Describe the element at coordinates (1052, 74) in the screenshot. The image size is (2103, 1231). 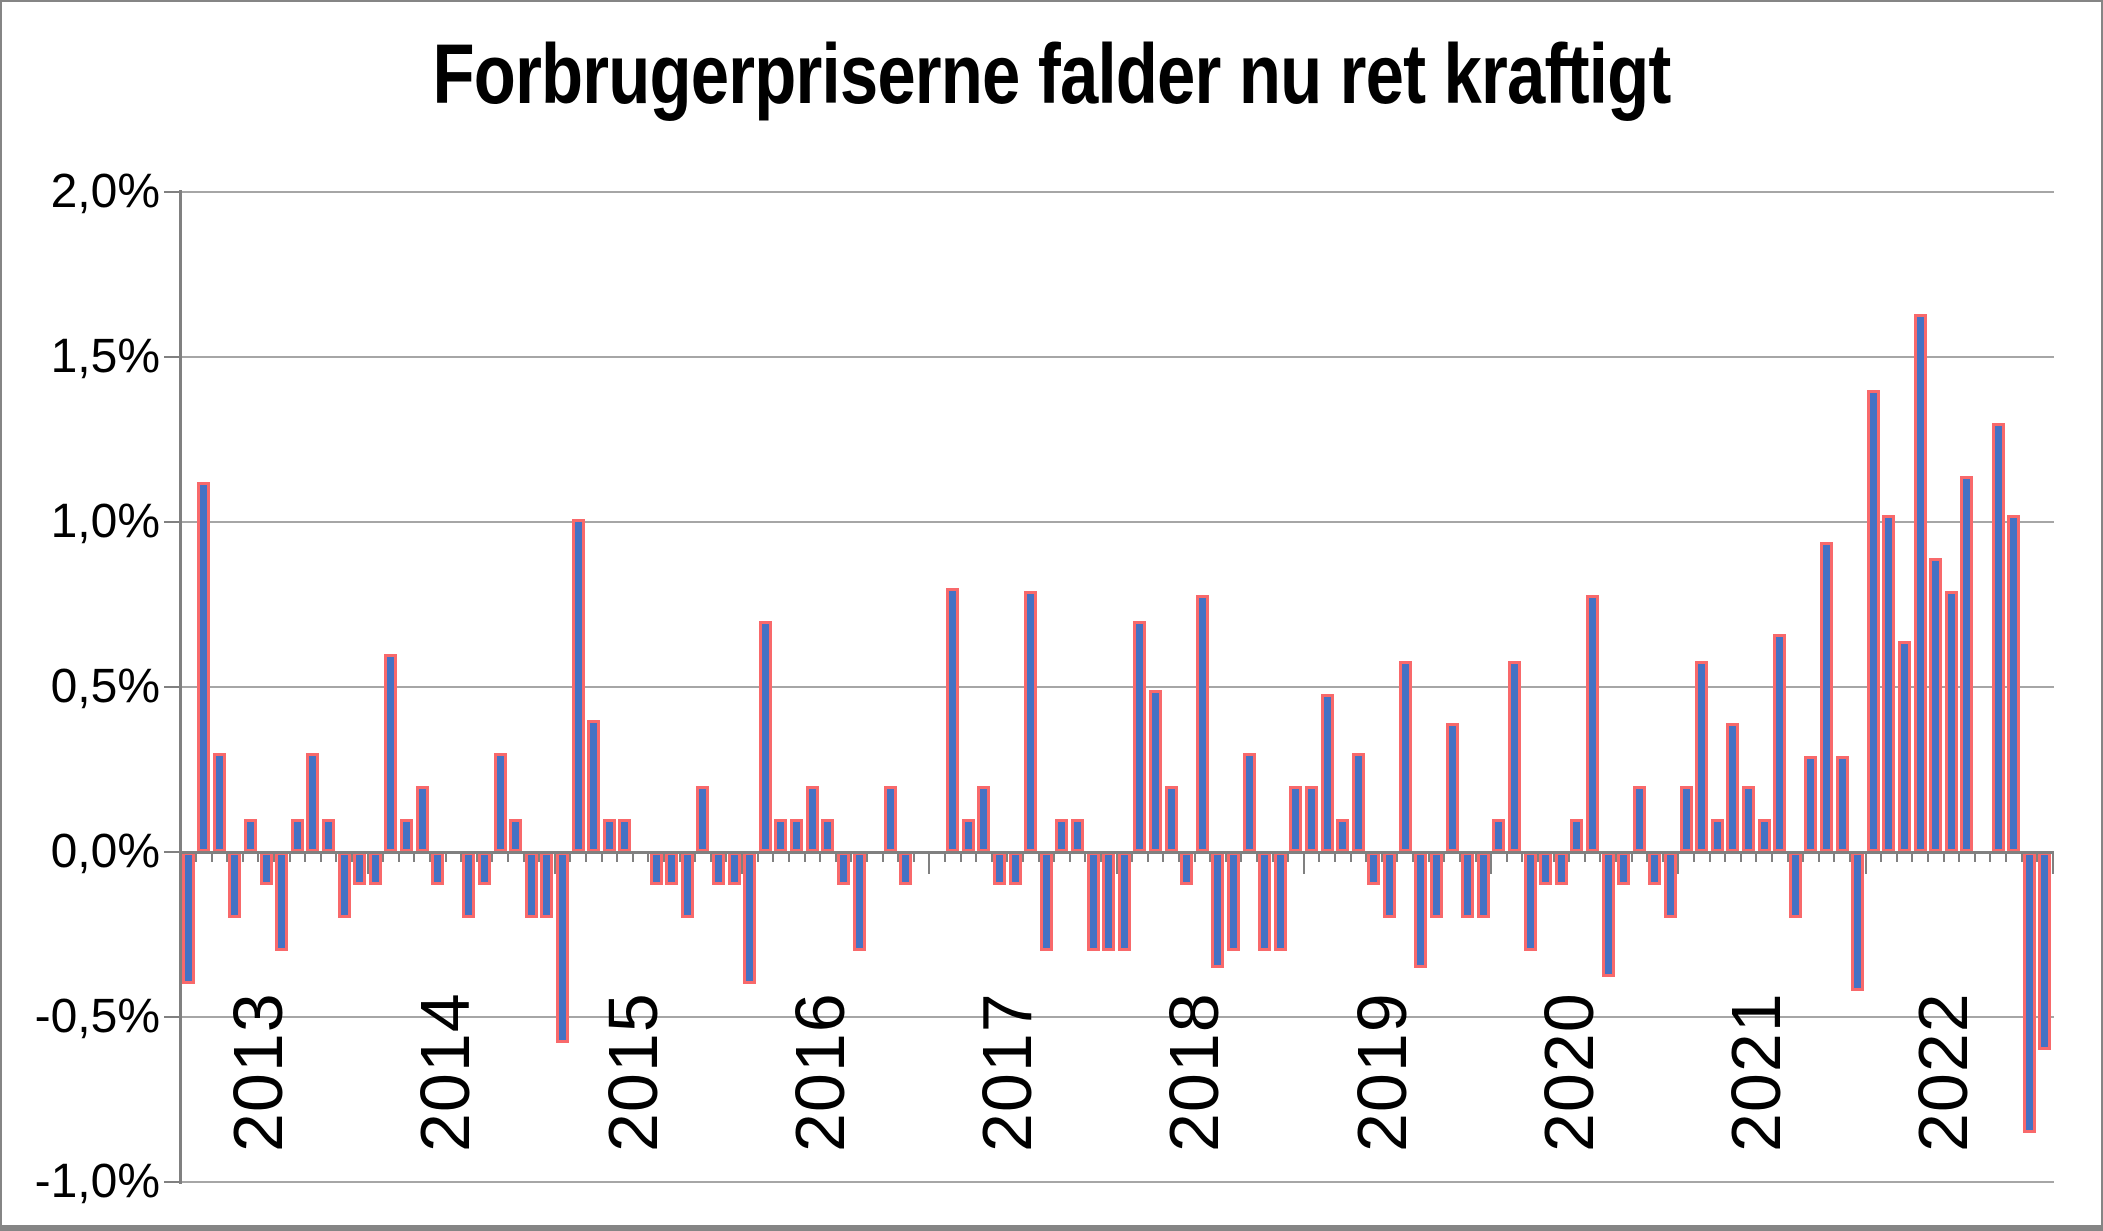
I see `chart-title: Forbrugerpriserne falder nu ret kraftigt` at that location.